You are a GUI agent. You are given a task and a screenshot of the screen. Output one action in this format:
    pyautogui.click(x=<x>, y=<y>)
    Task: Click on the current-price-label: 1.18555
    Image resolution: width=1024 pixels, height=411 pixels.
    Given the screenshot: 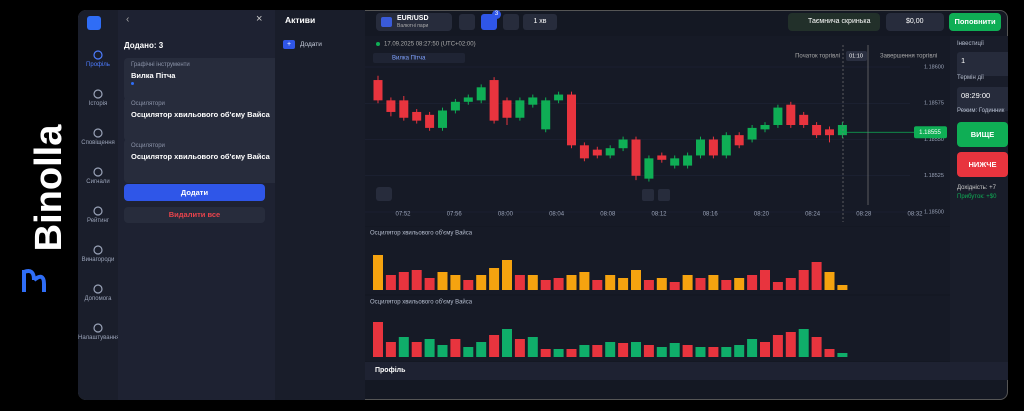 What is the action you would take?
    pyautogui.click(x=930, y=133)
    